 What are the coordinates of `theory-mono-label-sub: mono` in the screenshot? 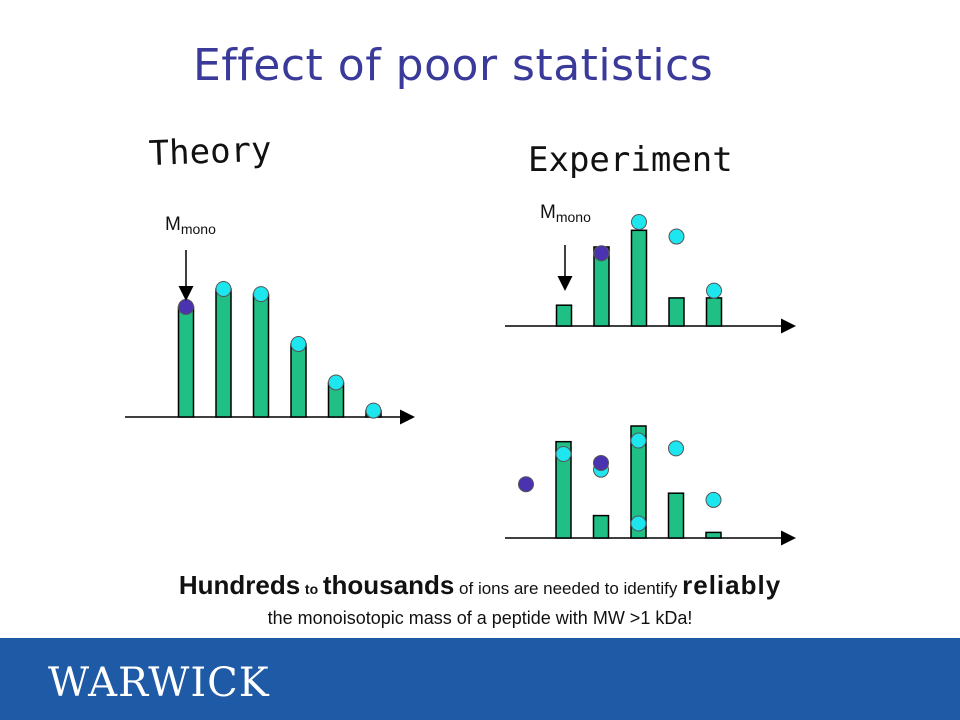 It's located at (198, 229).